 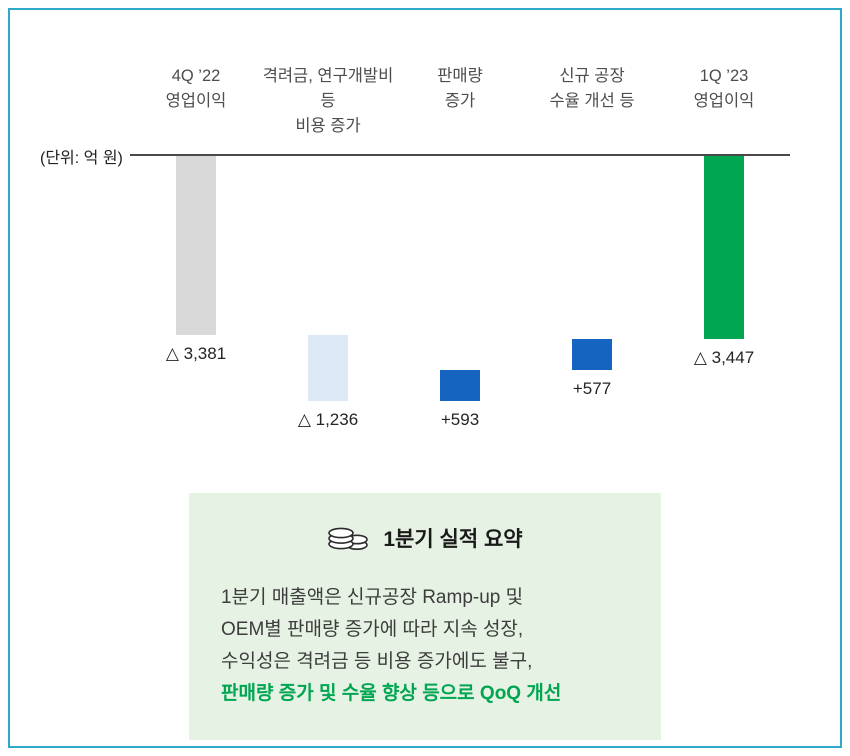 I want to click on column-header: 신규 공장 수율 개선 등, so click(x=592, y=88).